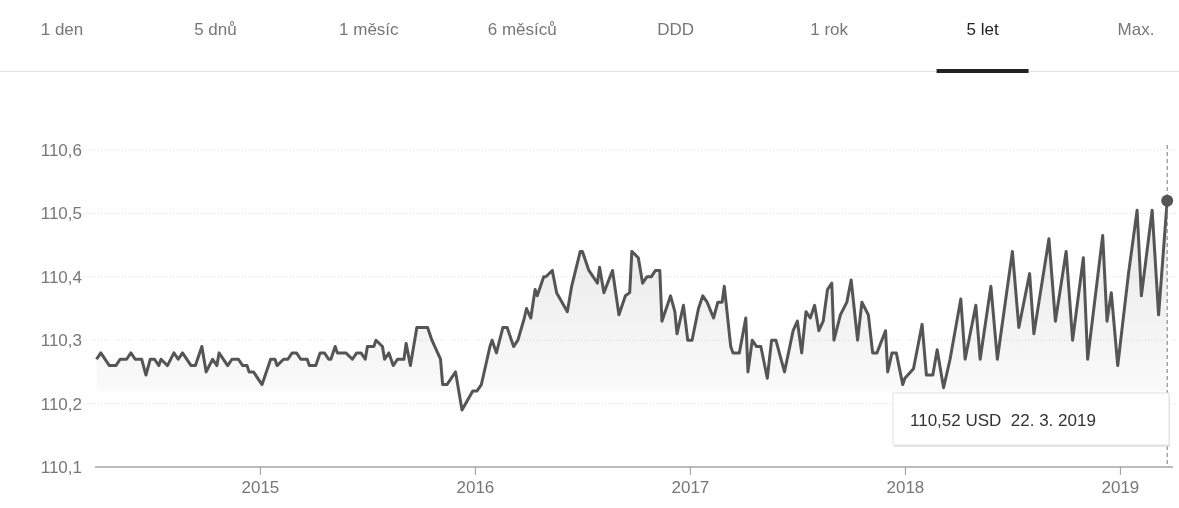  Describe the element at coordinates (61, 150) in the screenshot. I see `y-tick-label: 110,6` at that location.